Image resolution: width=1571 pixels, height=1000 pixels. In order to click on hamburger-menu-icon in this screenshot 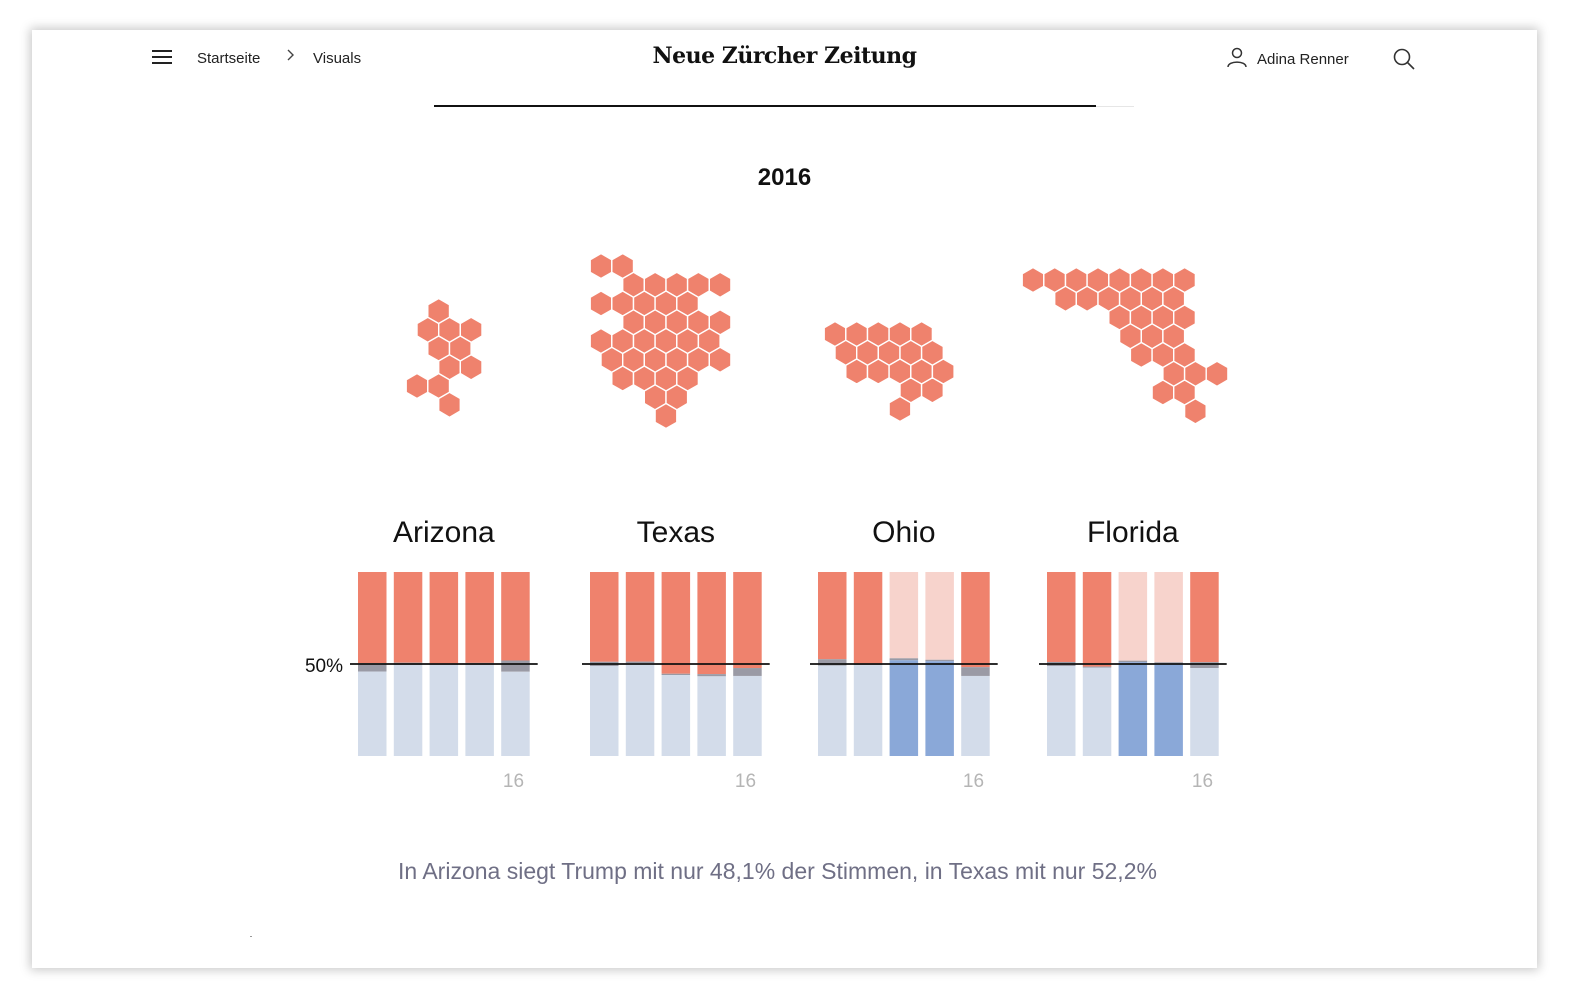, I will do `click(162, 58)`.